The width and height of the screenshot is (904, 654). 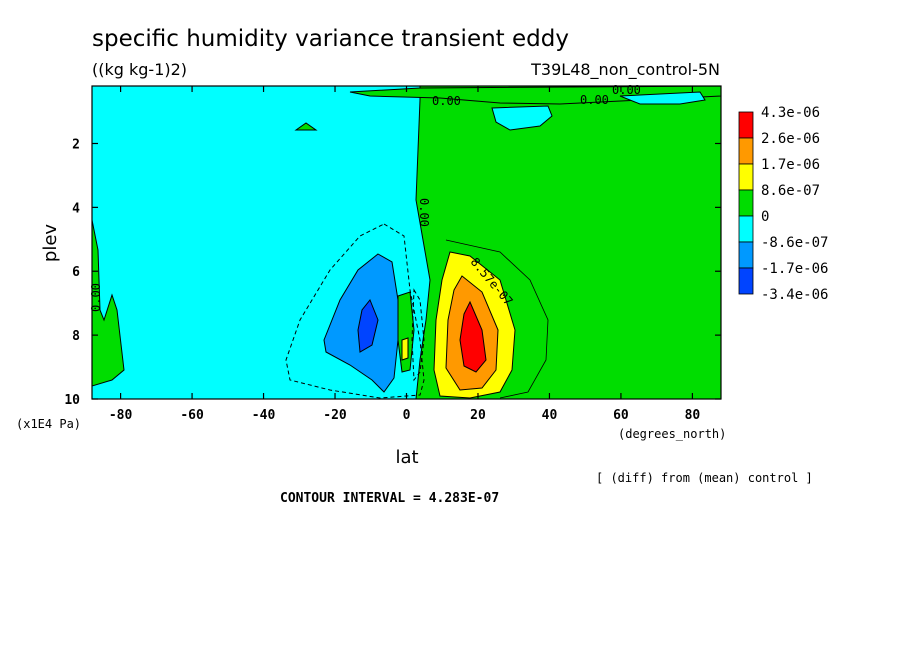 I want to click on x-tick-label: 20, so click(x=478, y=415).